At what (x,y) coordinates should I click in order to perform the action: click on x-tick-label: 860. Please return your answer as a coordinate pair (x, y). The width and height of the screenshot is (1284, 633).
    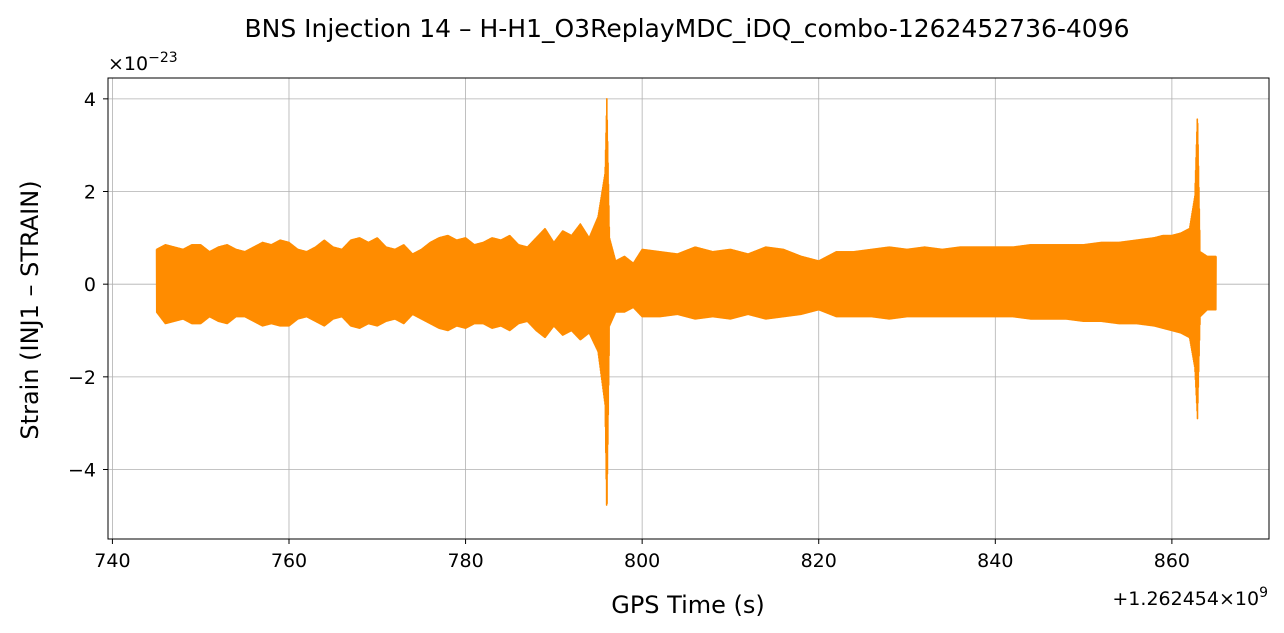
    Looking at the image, I should click on (1172, 561).